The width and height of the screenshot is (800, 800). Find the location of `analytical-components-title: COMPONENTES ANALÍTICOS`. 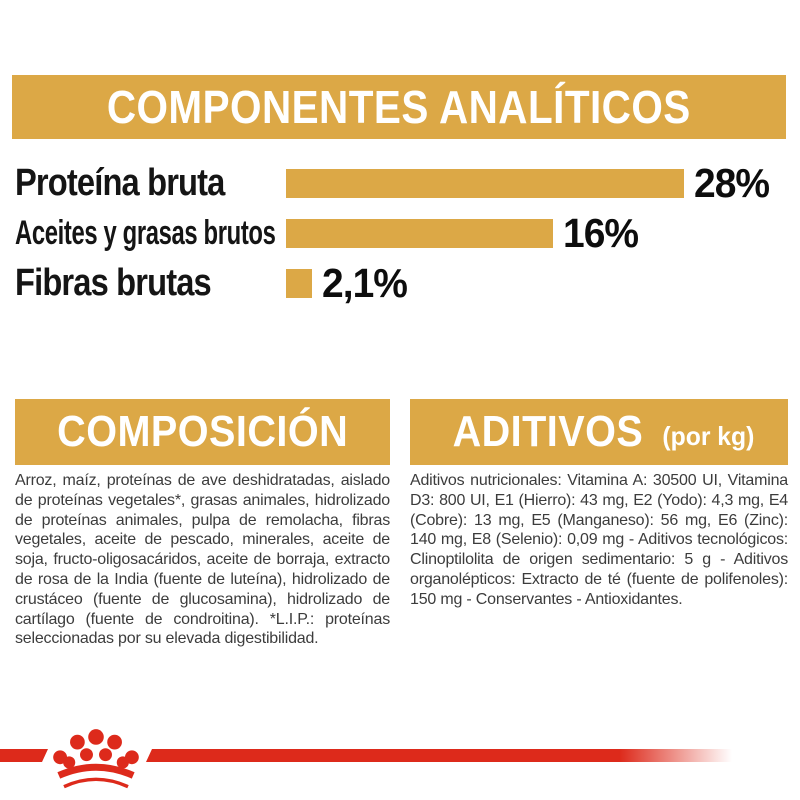

analytical-components-title: COMPONENTES ANALÍTICOS is located at coordinates (399, 107).